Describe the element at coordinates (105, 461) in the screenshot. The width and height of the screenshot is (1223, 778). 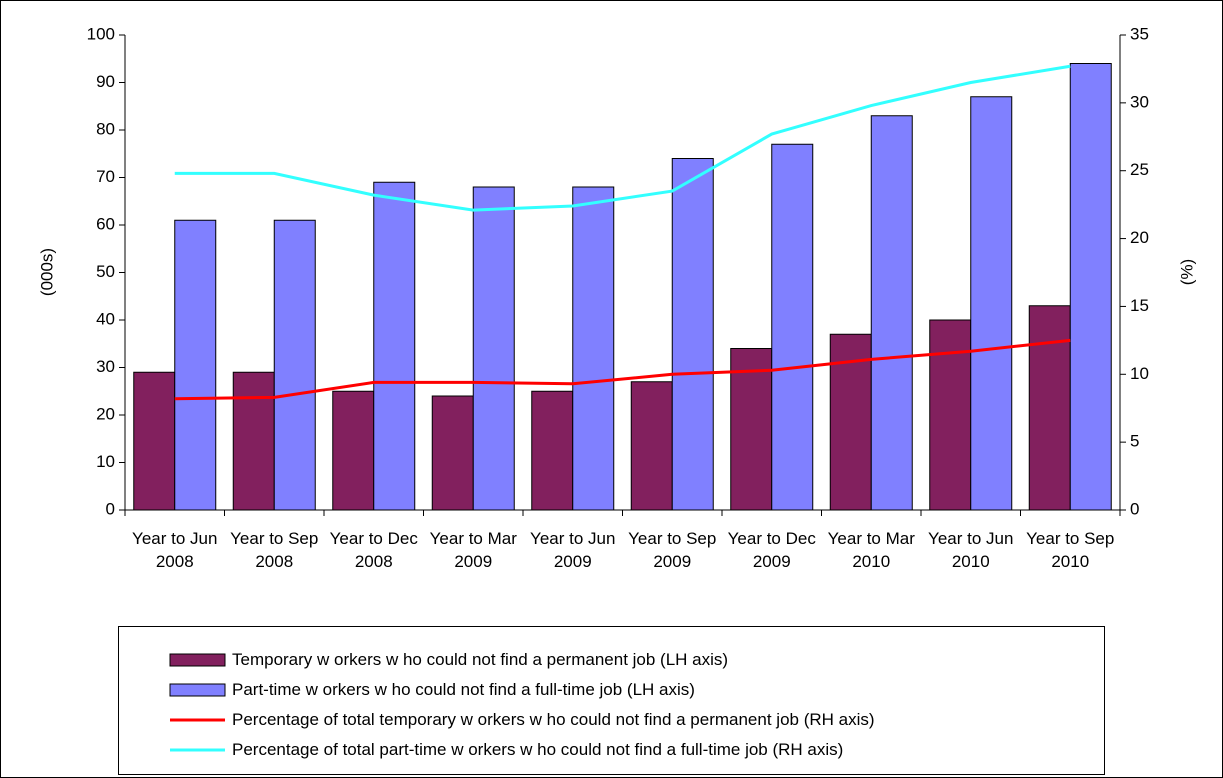
I see `y-tick-label: 10` at that location.